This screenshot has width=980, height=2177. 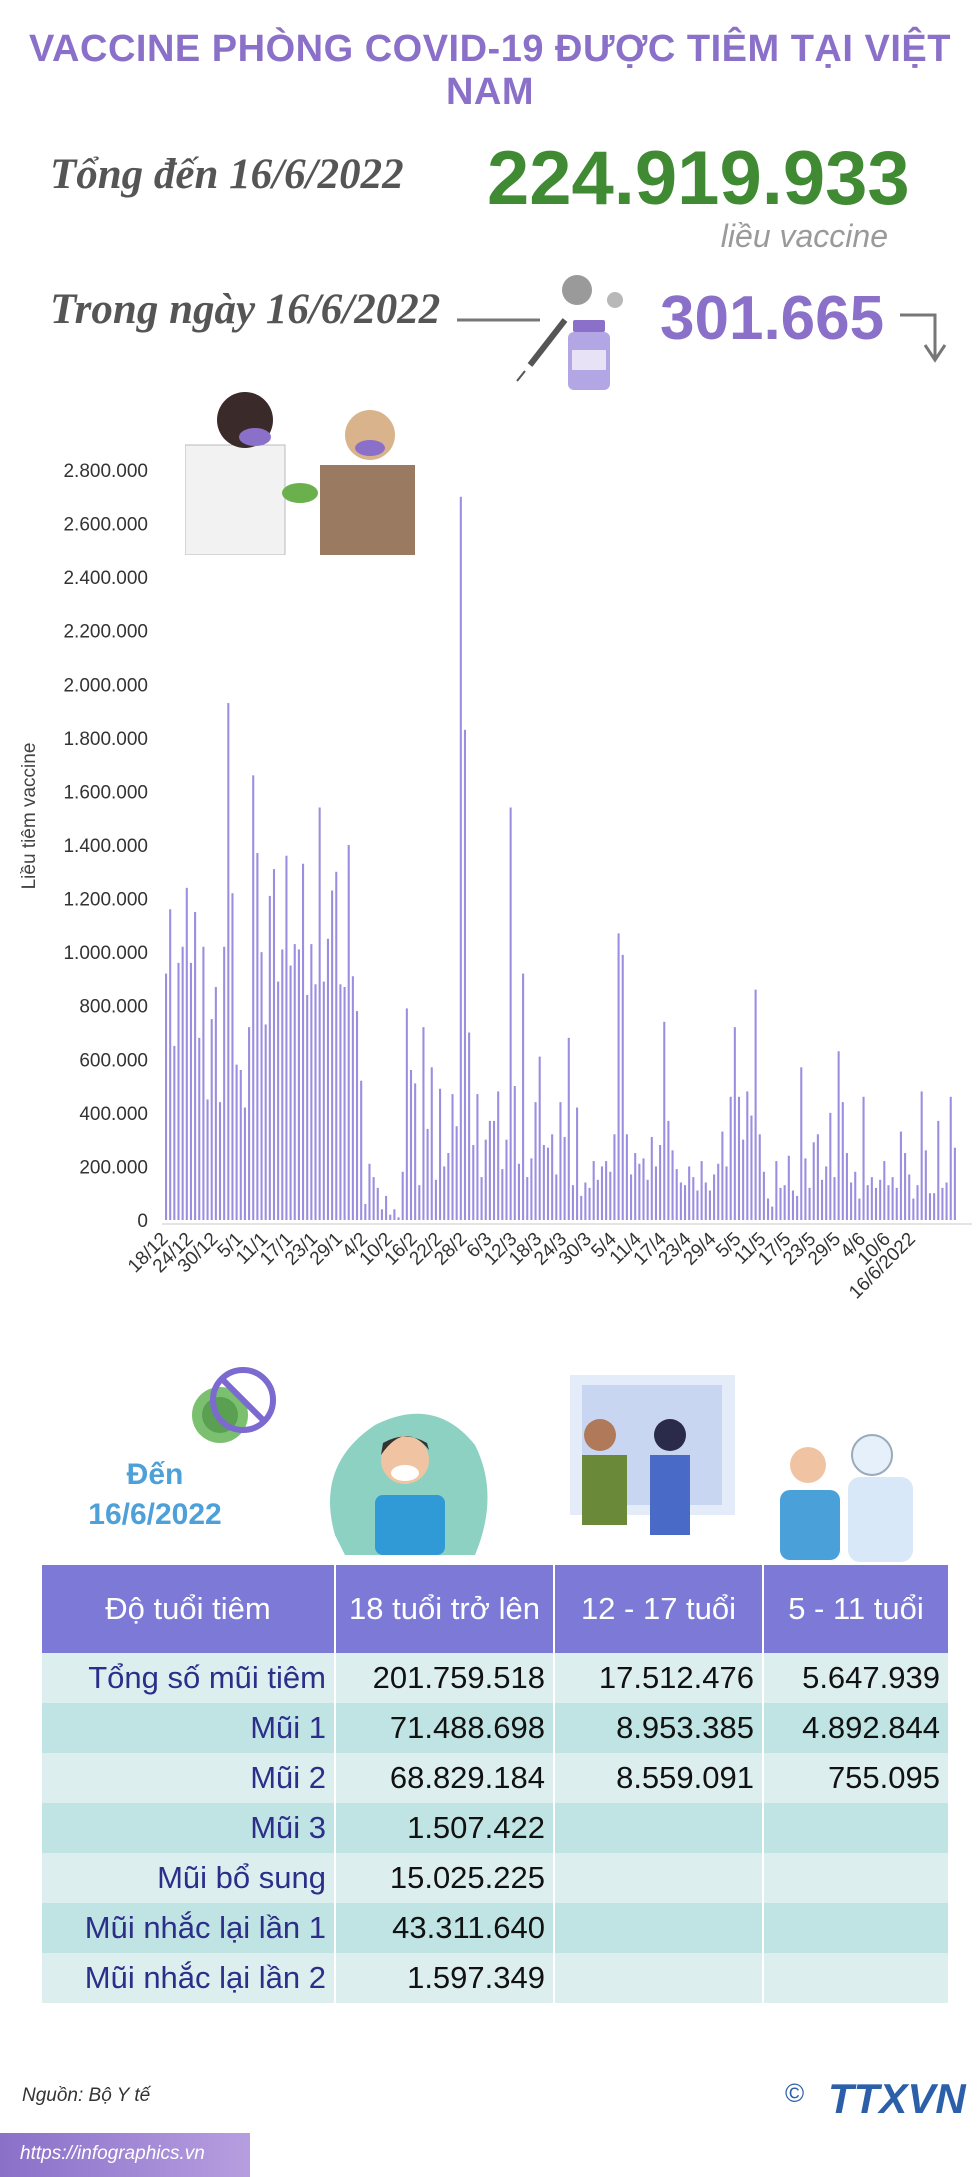 What do you see at coordinates (542, 350) in the screenshot?
I see `syringe-icon` at bounding box center [542, 350].